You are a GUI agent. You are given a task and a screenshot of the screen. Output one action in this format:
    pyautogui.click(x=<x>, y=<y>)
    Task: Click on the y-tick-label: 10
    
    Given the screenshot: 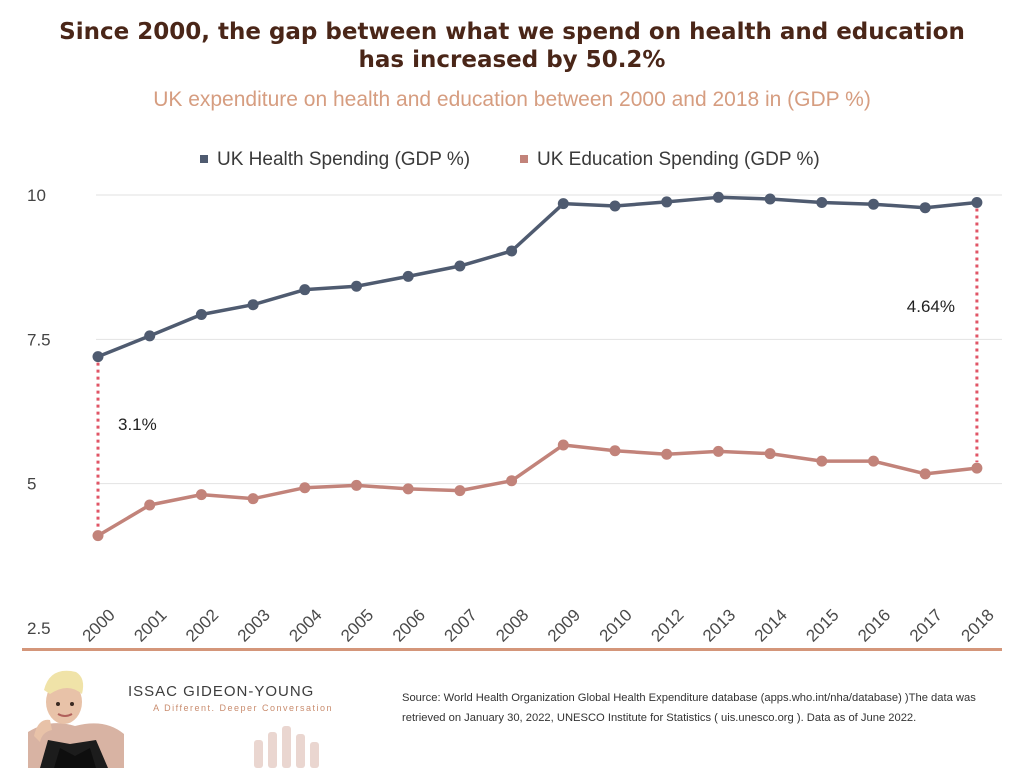 What is the action you would take?
    pyautogui.click(x=36, y=195)
    